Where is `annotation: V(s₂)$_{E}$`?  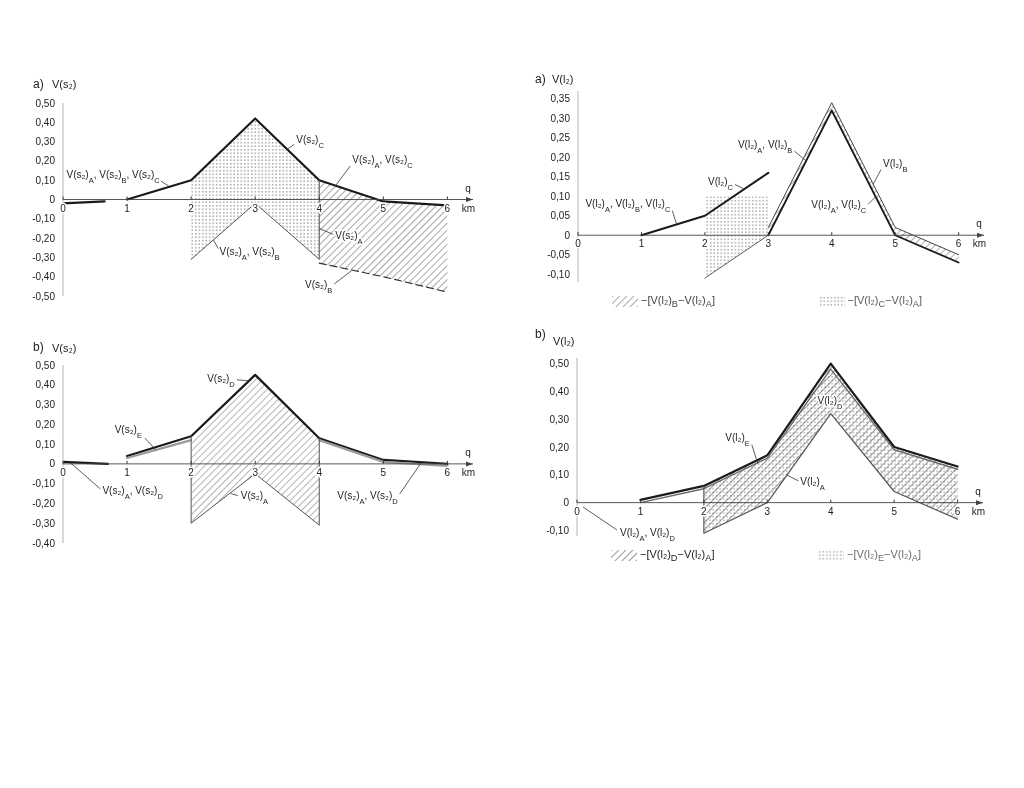
annotation: V(s₂)$_{E}$ is located at coordinates (128, 432).